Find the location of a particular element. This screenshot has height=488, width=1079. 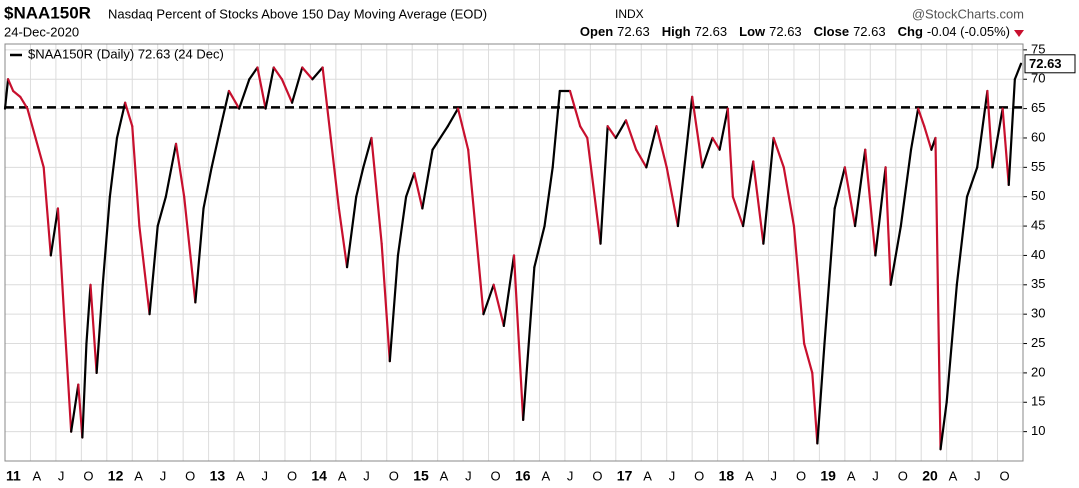

y-tick-label: 15 is located at coordinates (1038, 401).